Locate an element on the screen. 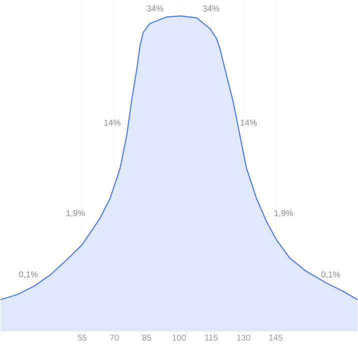  x-tick-label: 130 is located at coordinates (243, 337).